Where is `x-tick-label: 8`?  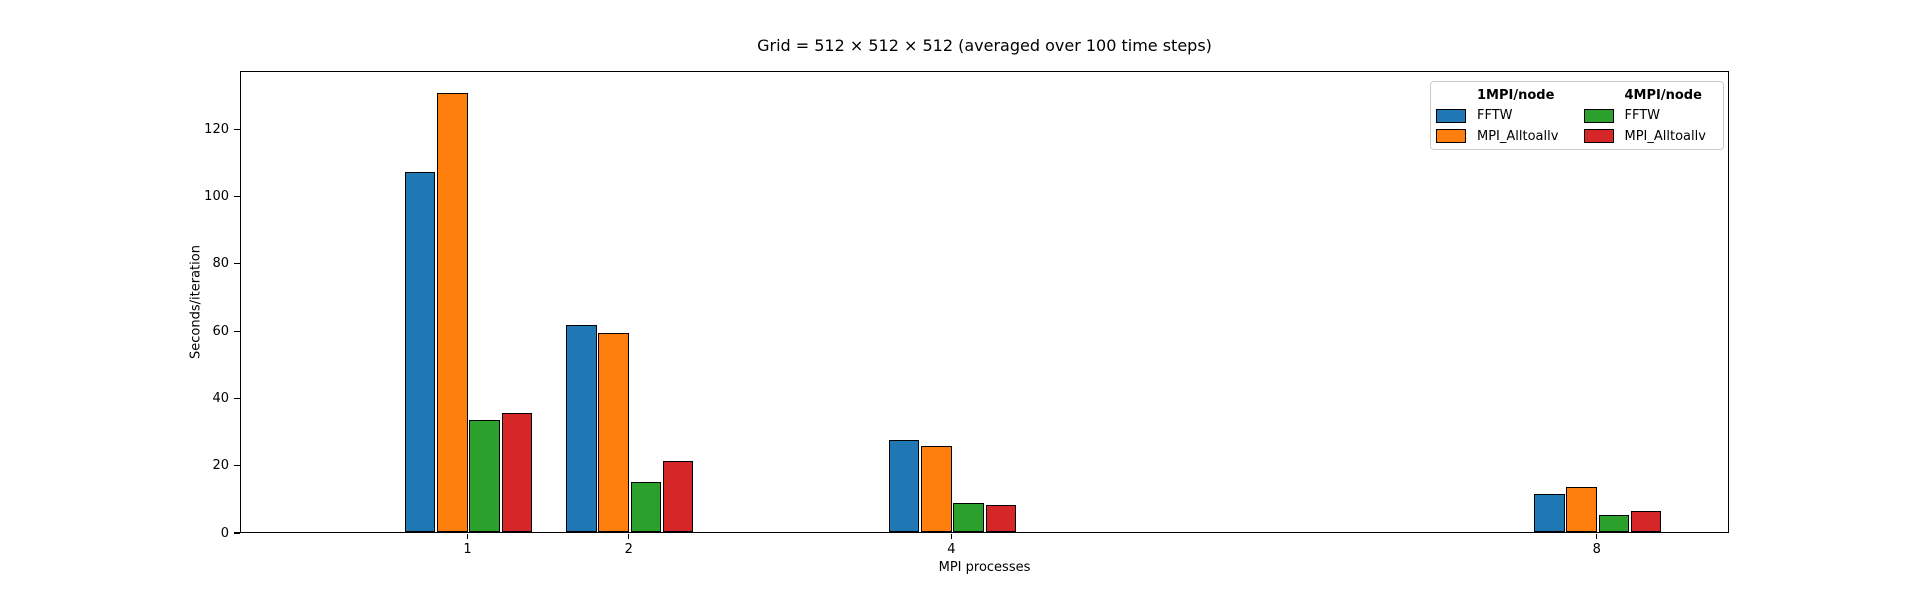
x-tick-label: 8 is located at coordinates (1596, 549).